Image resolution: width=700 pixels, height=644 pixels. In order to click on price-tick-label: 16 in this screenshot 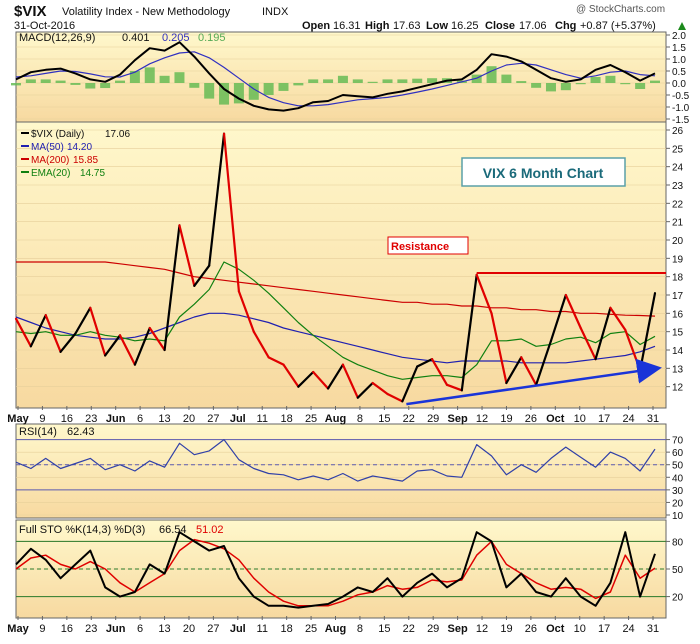, I will do `click(678, 314)`.